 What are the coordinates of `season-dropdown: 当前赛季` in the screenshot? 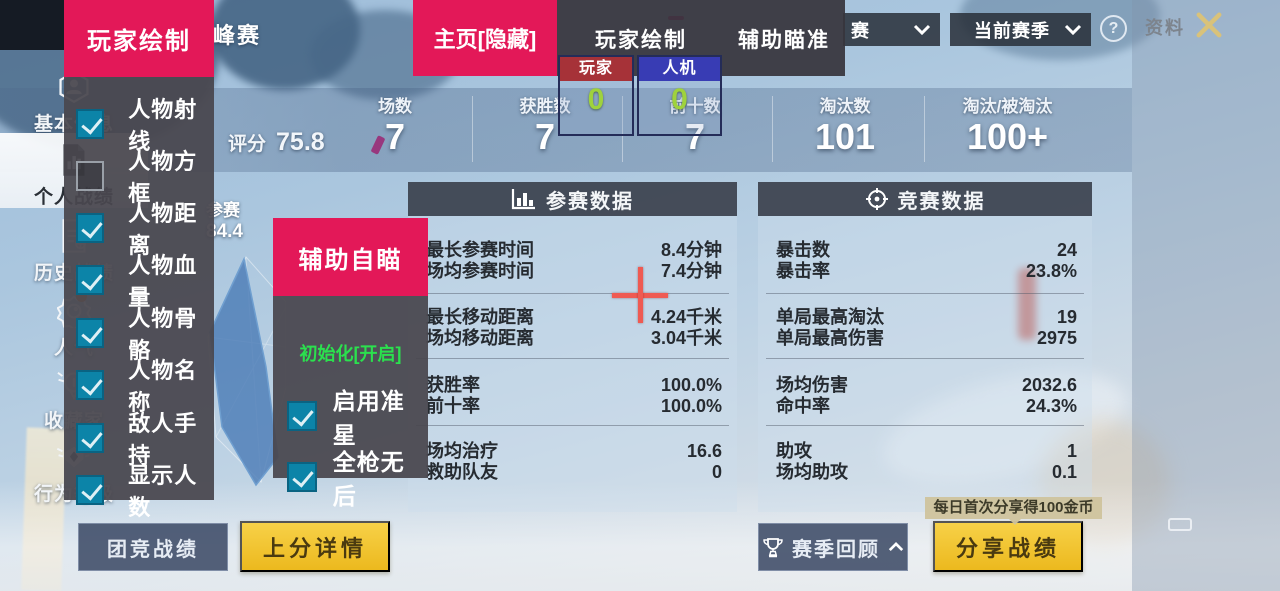 It's located at (1020, 29).